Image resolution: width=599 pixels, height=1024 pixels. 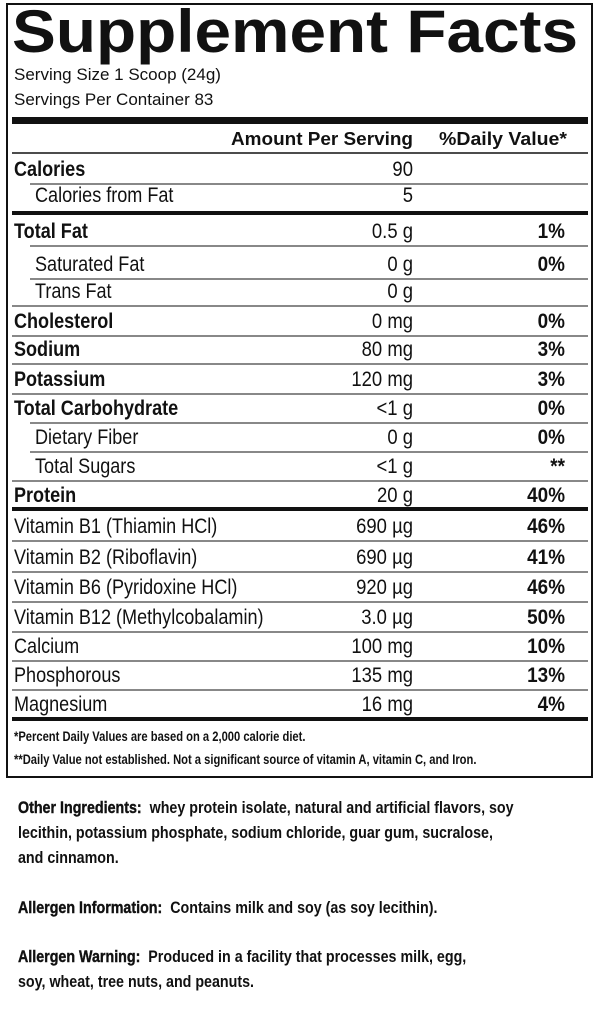 What do you see at coordinates (85, 467) in the screenshot?
I see `nutrient-name: Total Sugars` at bounding box center [85, 467].